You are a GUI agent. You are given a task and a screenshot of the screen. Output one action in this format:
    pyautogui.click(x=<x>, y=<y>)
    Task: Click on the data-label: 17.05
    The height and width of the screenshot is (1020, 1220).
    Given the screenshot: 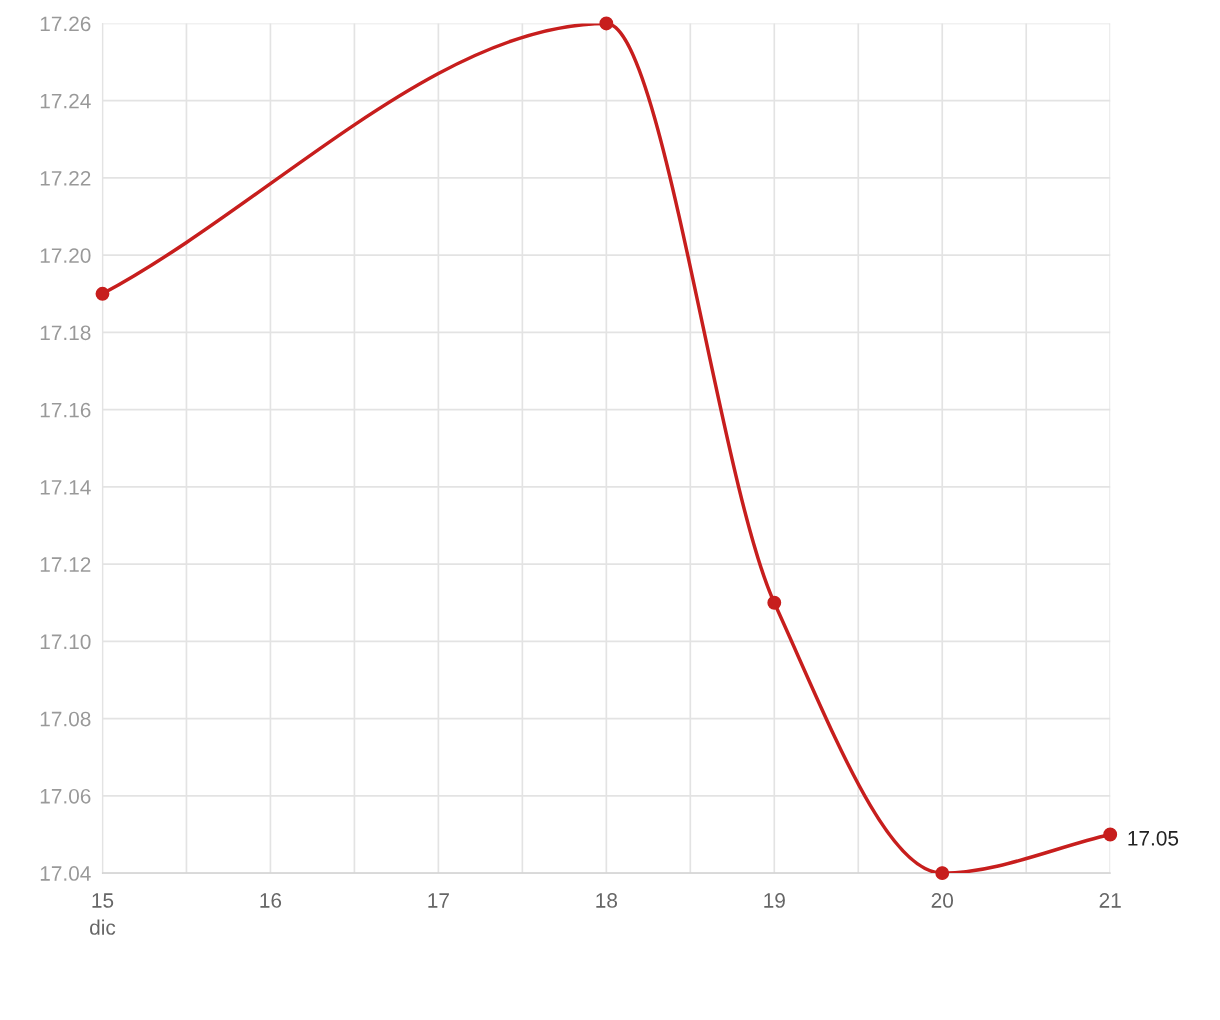 What is the action you would take?
    pyautogui.click(x=1153, y=838)
    